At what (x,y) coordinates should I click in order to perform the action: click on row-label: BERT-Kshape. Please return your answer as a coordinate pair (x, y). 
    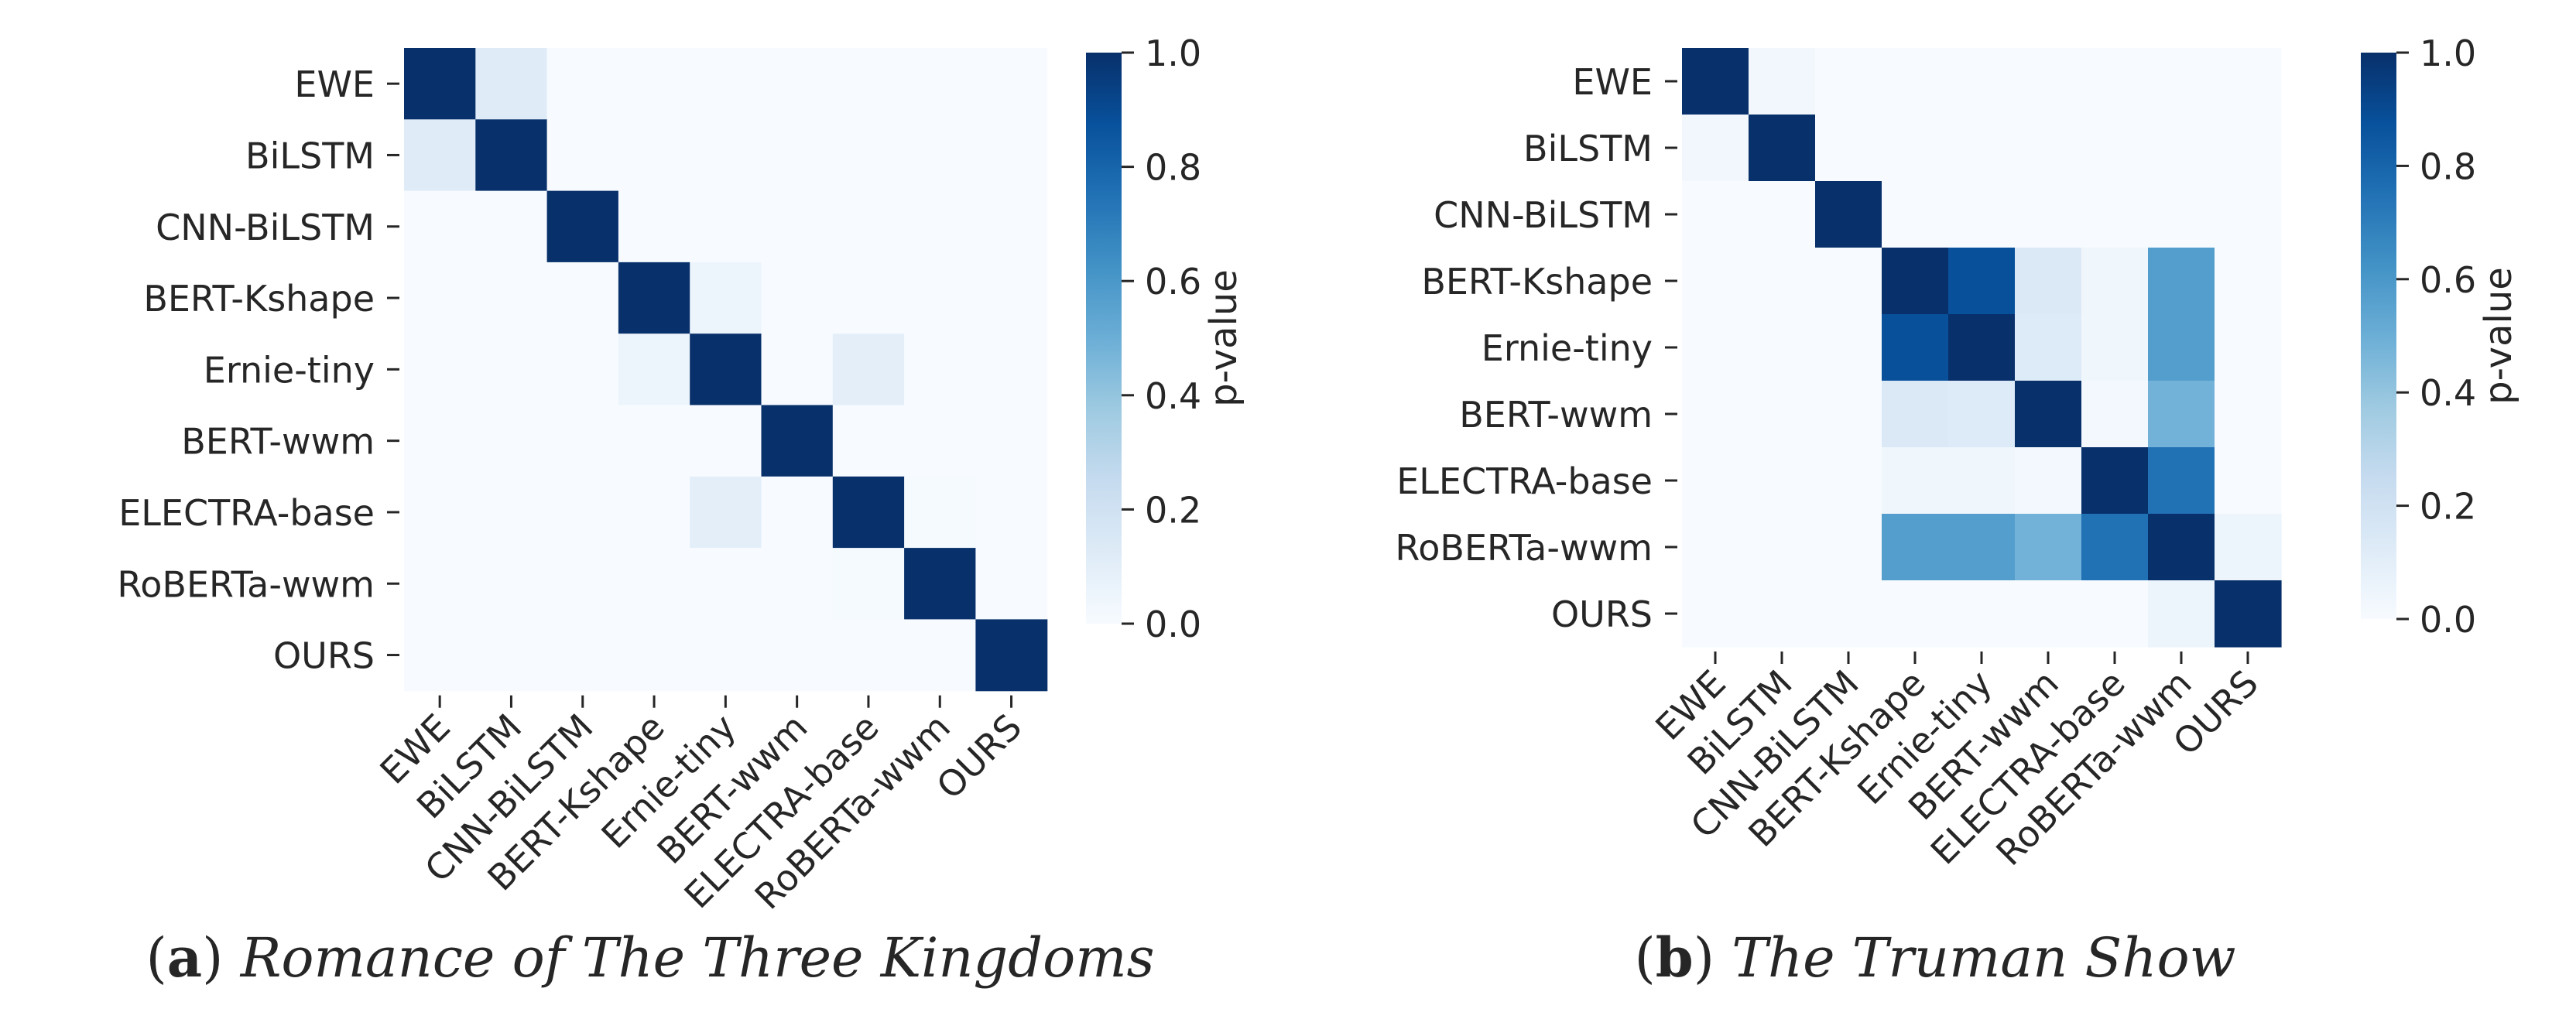
    Looking at the image, I should click on (1537, 282).